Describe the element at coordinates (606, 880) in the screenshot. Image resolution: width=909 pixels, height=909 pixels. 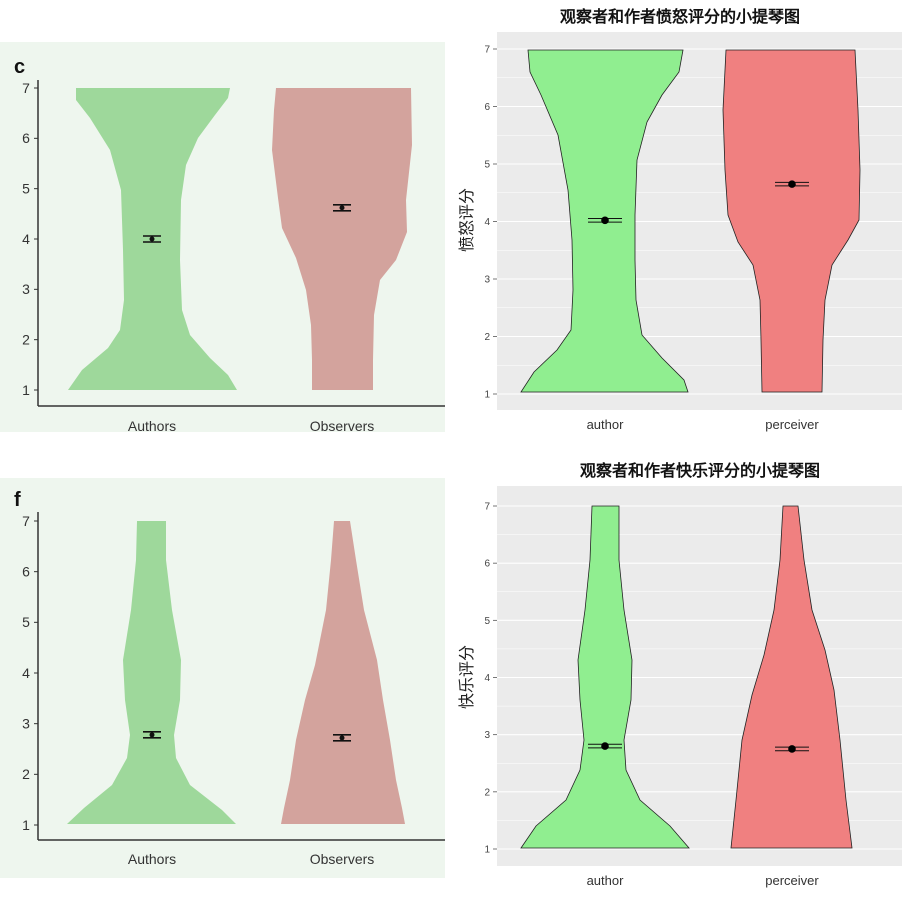
I see `panel-happiness-x-label-author: author` at that location.